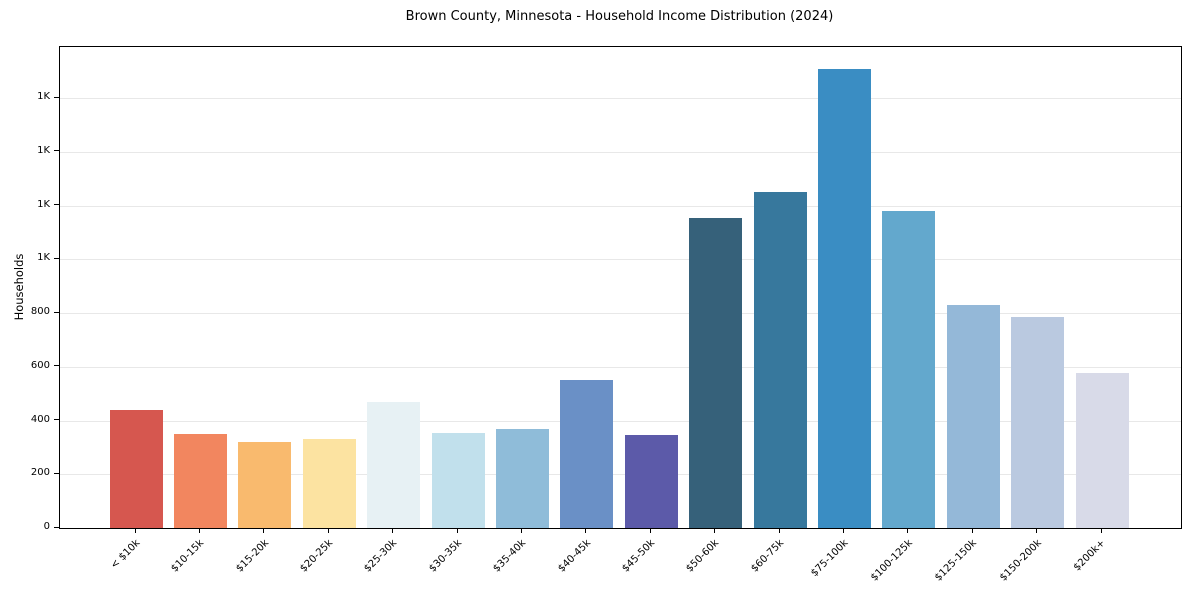  What do you see at coordinates (574, 556) in the screenshot?
I see `x-tick-label: $40-45k` at bounding box center [574, 556].